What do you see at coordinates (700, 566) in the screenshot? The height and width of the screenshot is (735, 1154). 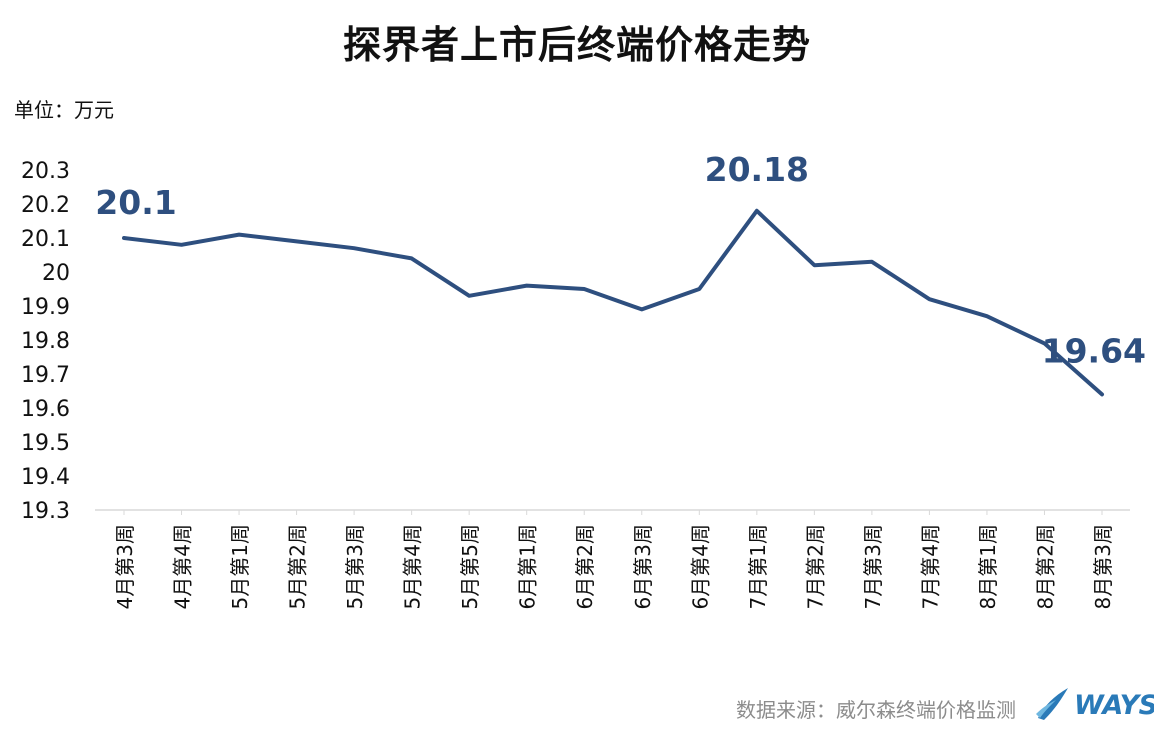 I see `x-tick-label: 6月第4周` at bounding box center [700, 566].